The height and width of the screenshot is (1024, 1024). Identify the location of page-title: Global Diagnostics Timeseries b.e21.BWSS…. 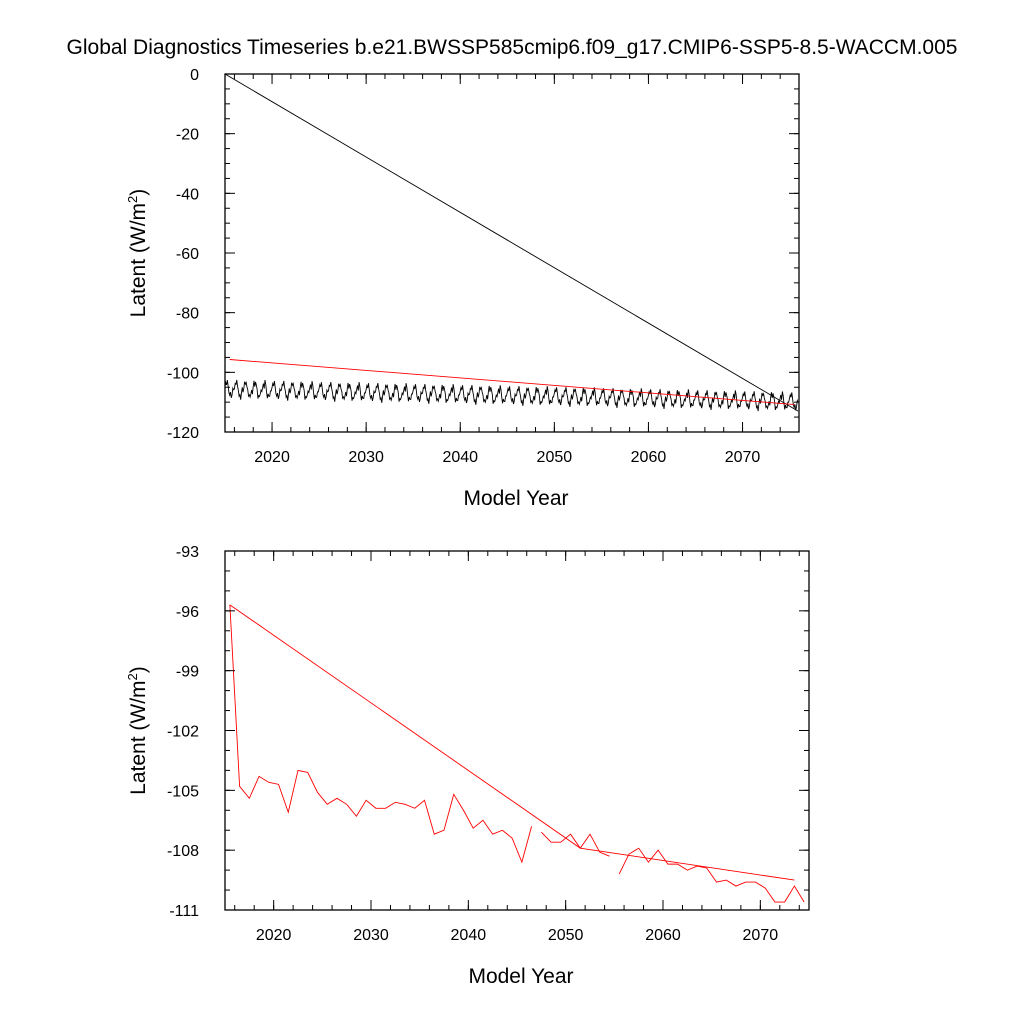
(512, 47).